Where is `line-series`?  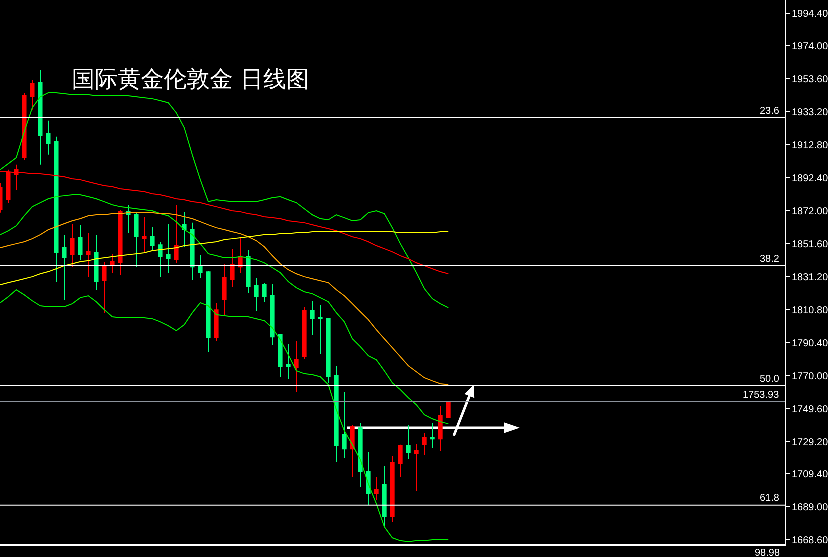
line-series is located at coordinates (225, 258).